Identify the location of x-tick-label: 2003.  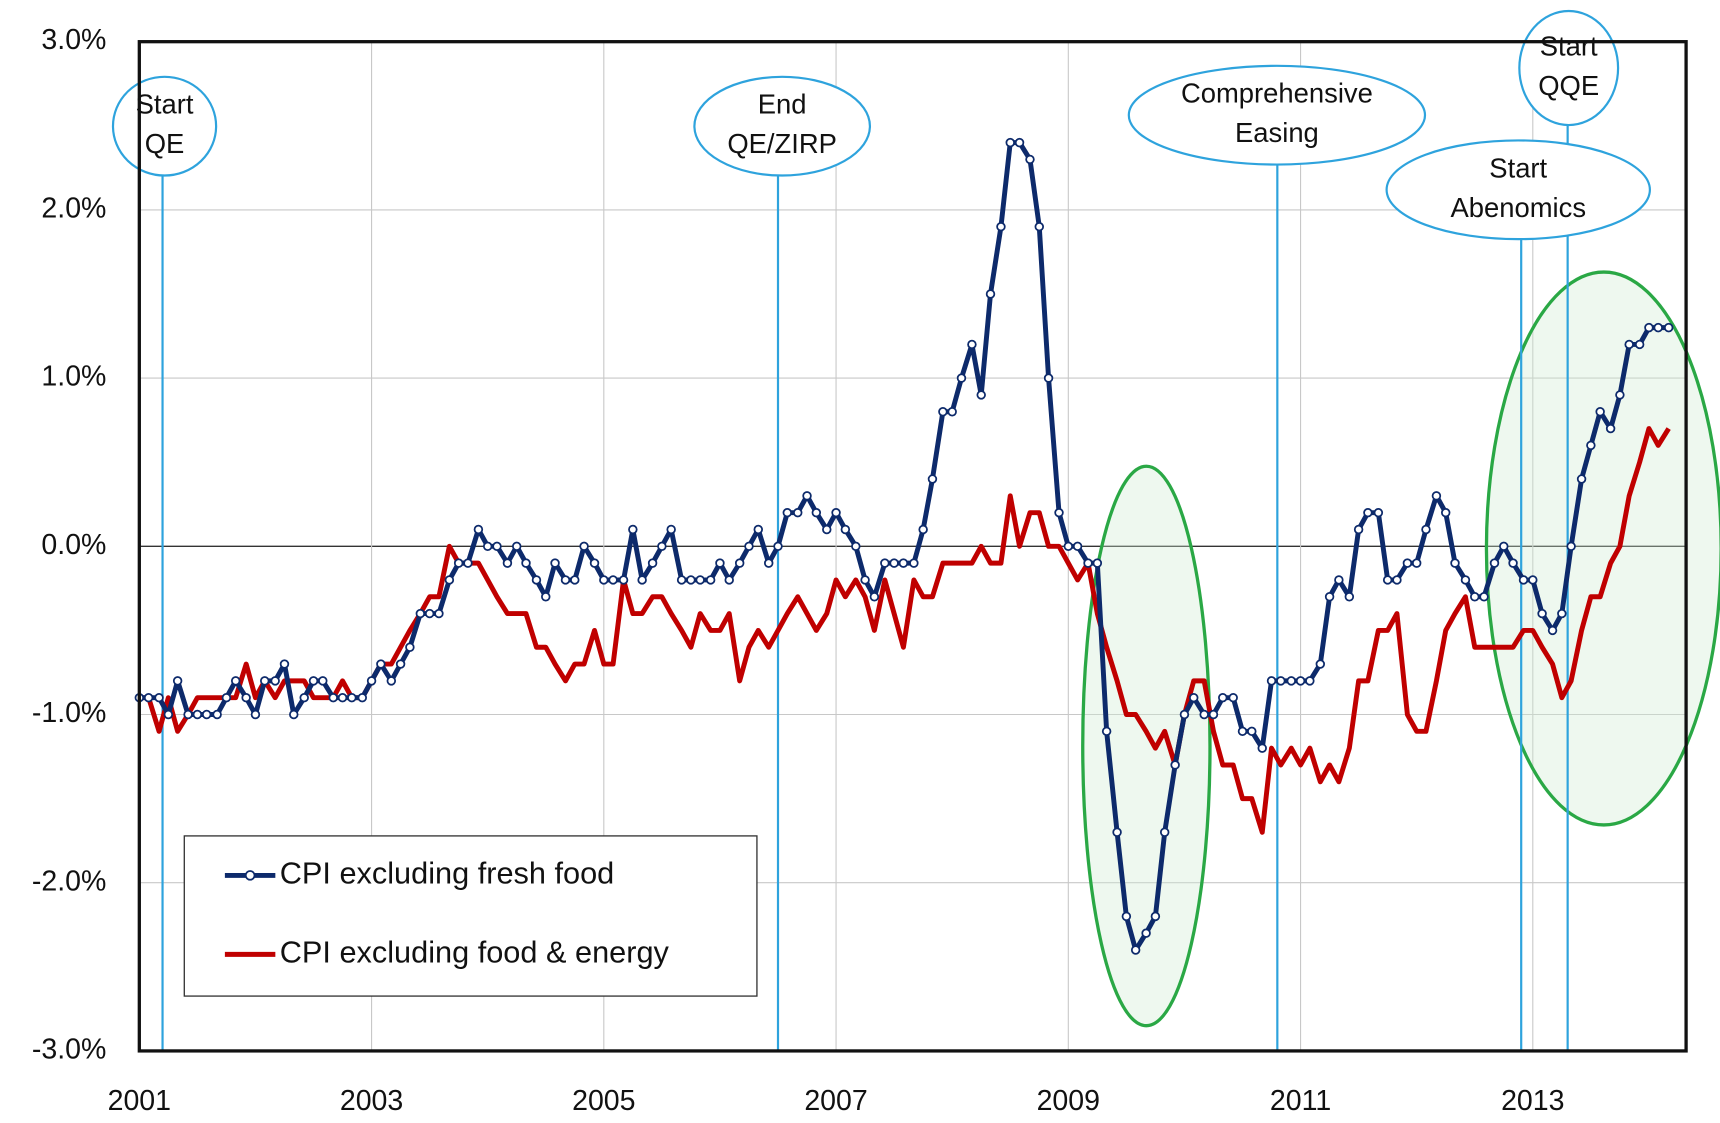
(371, 1101).